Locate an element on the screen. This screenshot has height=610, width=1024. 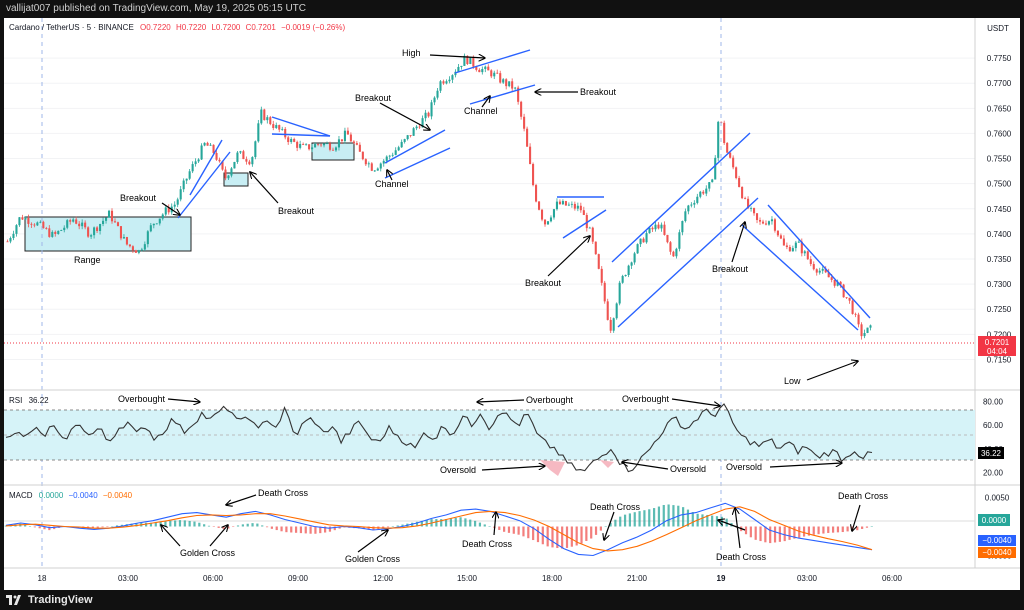
label-overbought-2: Overbought is located at coordinates (550, 400).